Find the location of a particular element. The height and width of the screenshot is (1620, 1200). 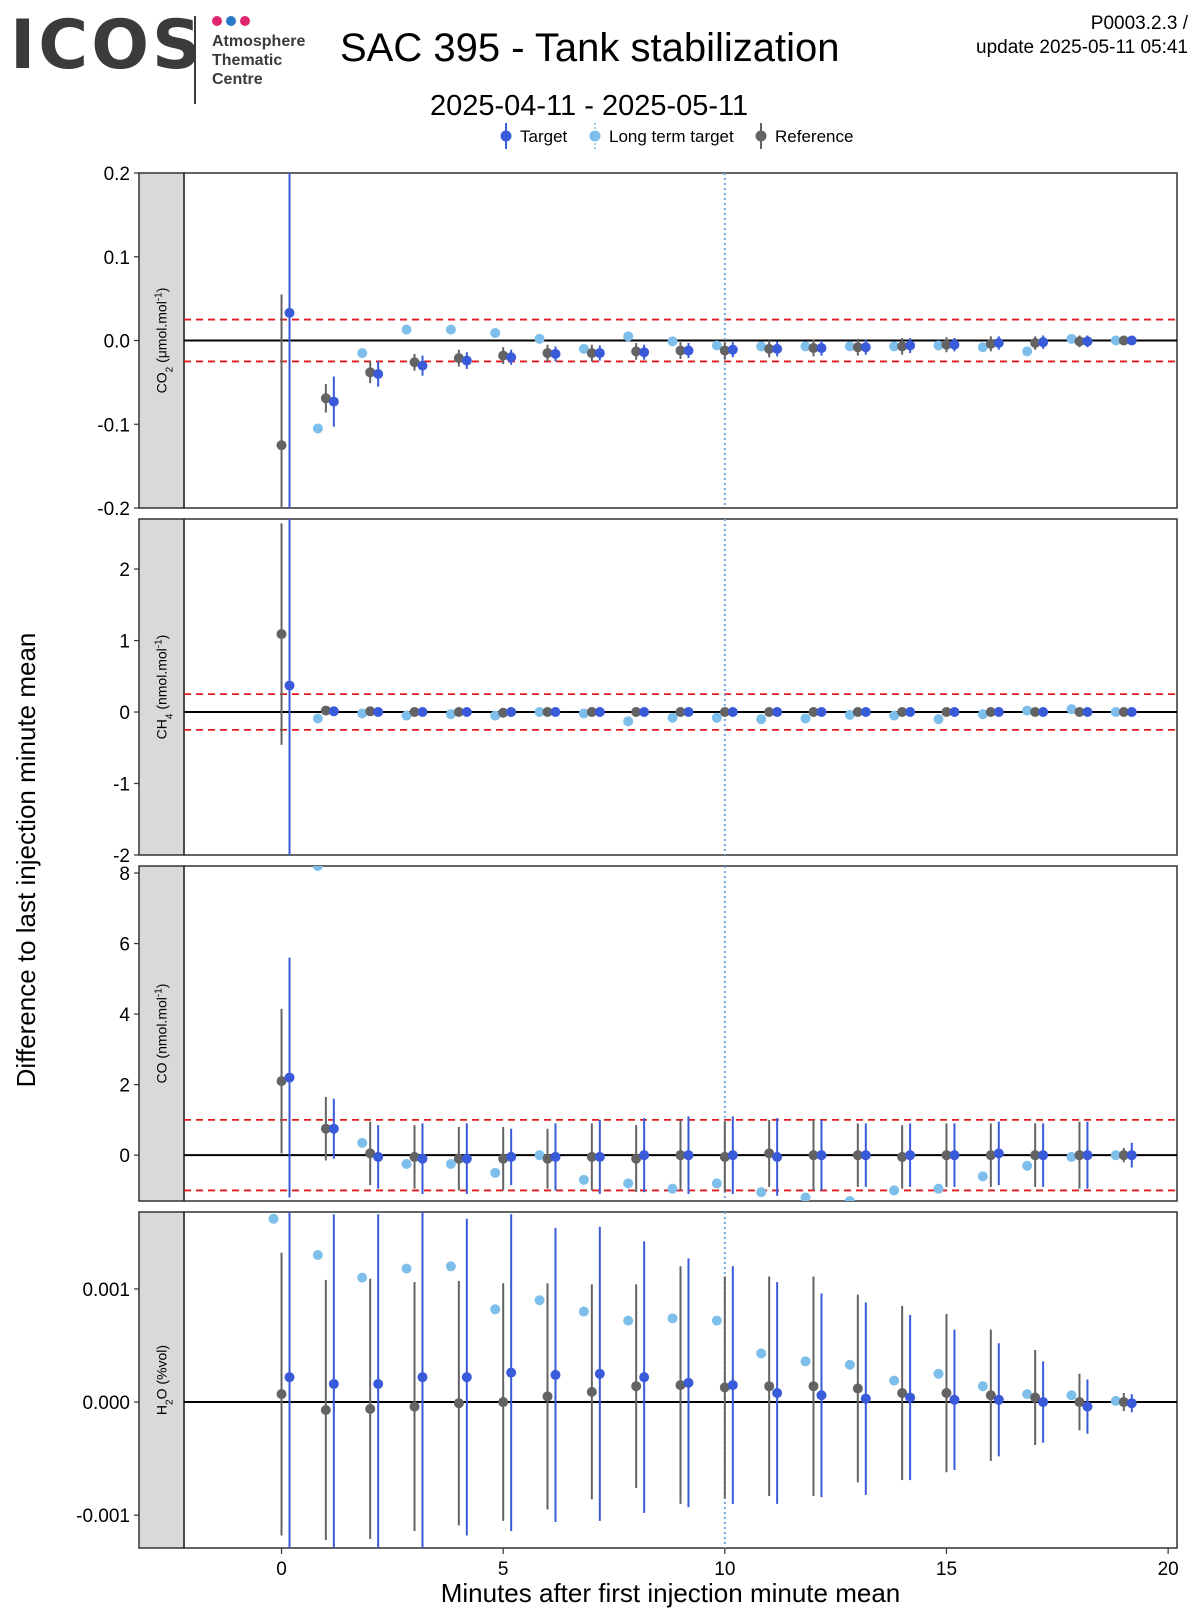

y-tick-label: 0.0 is located at coordinates (117, 342).